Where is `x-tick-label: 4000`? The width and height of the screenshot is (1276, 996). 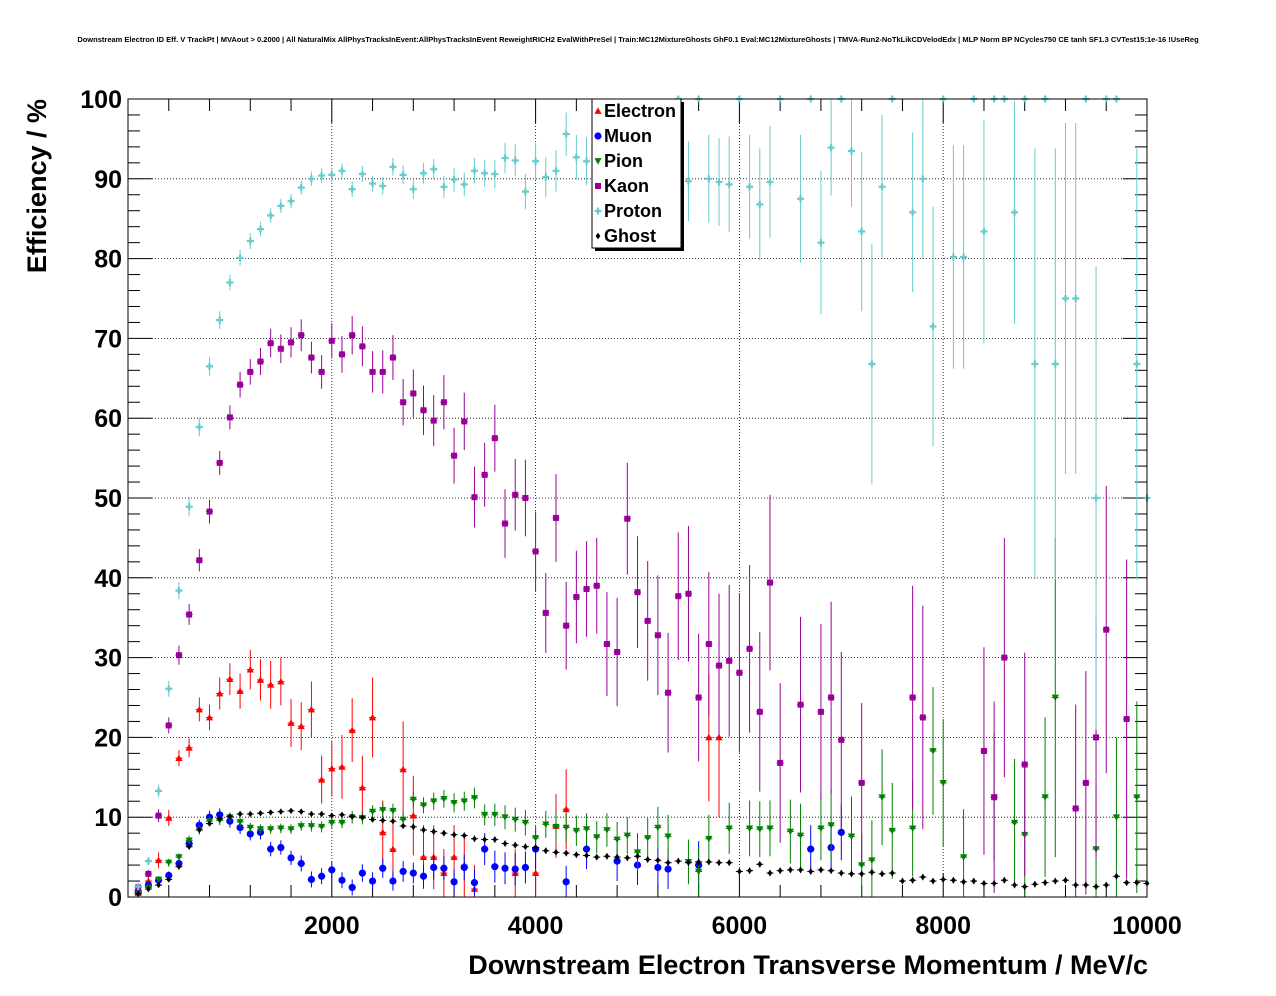
x-tick-label: 4000 is located at coordinates (536, 926).